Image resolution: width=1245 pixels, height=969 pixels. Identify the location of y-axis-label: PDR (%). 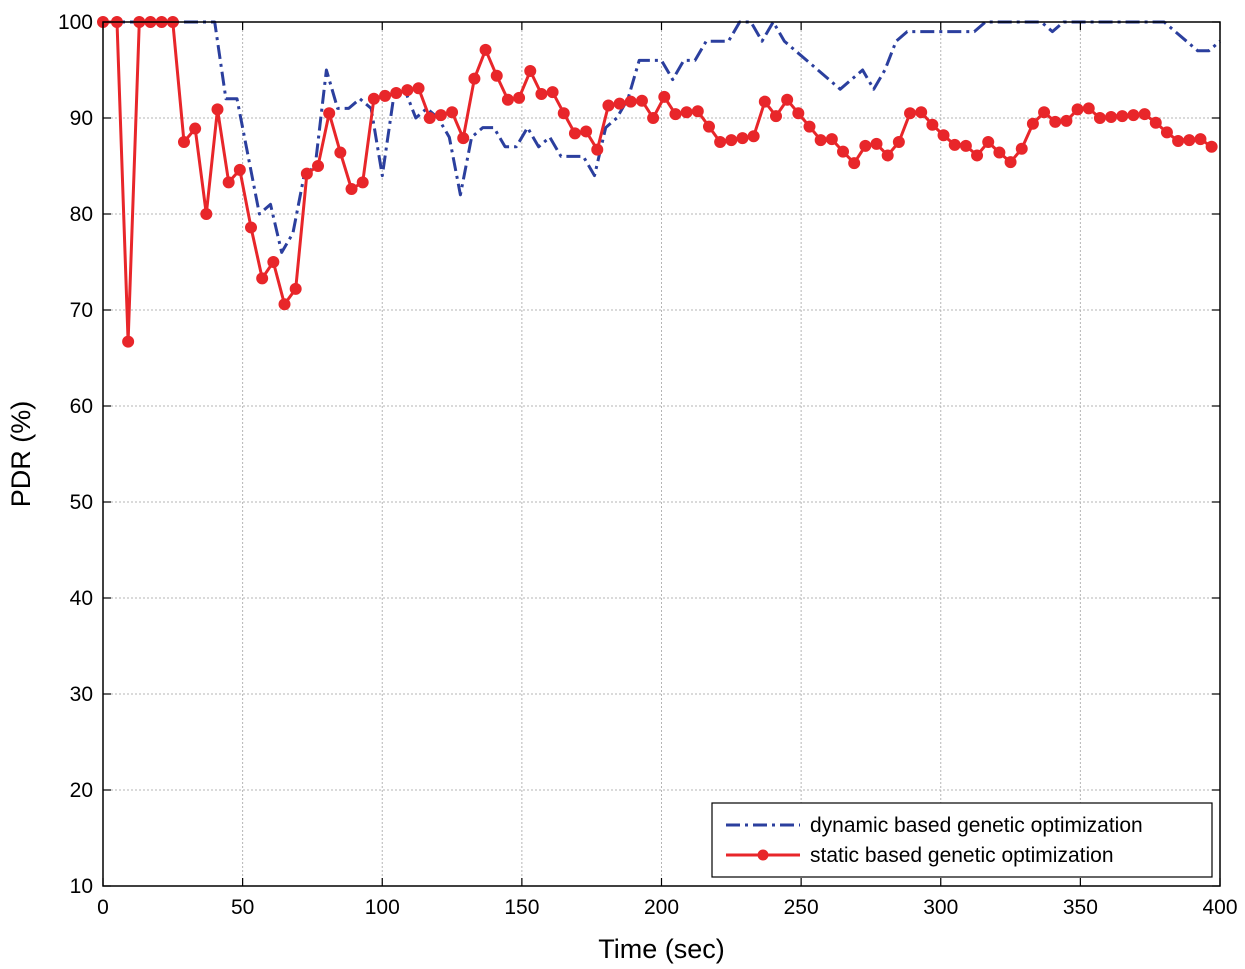
(21, 454).